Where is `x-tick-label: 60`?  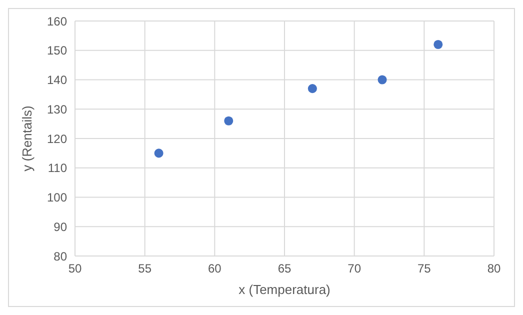
x-tick-label: 60 is located at coordinates (215, 269).